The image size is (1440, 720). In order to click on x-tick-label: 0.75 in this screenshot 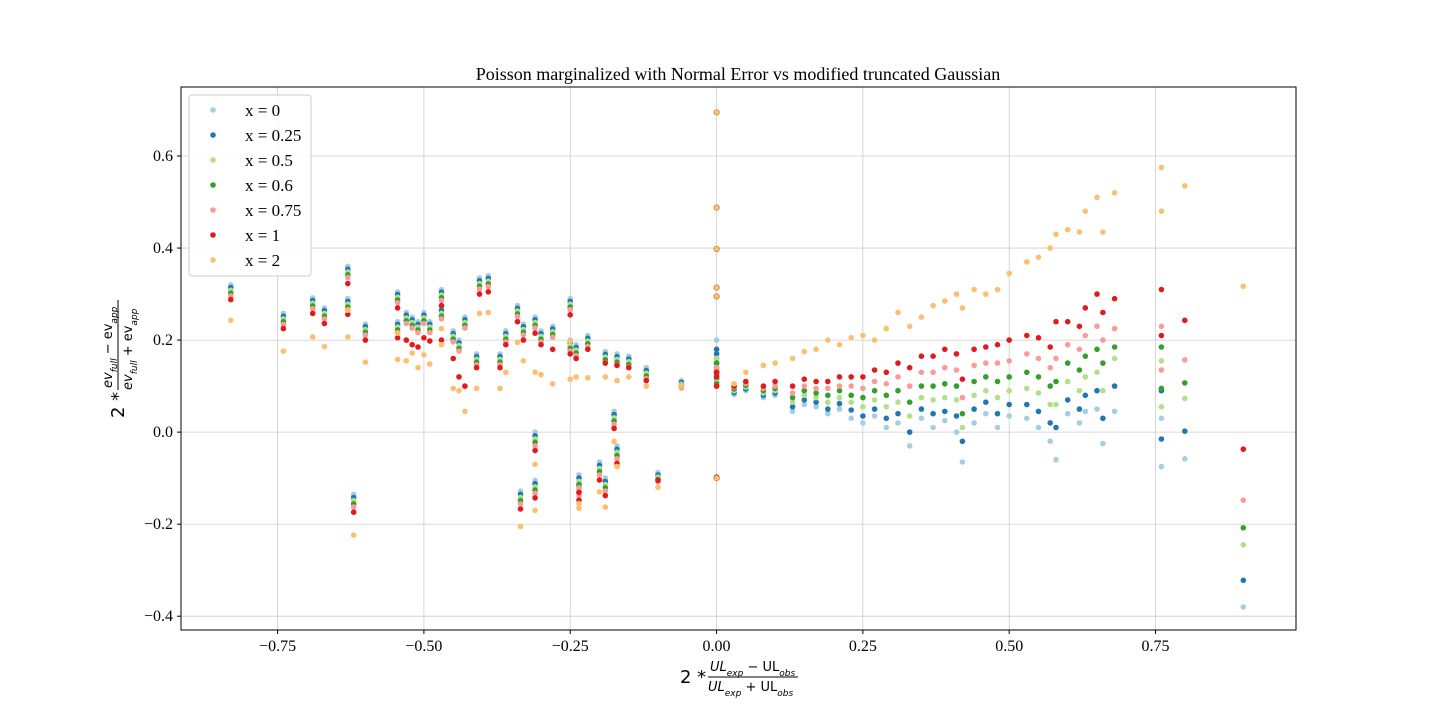, I will do `click(1156, 646)`.